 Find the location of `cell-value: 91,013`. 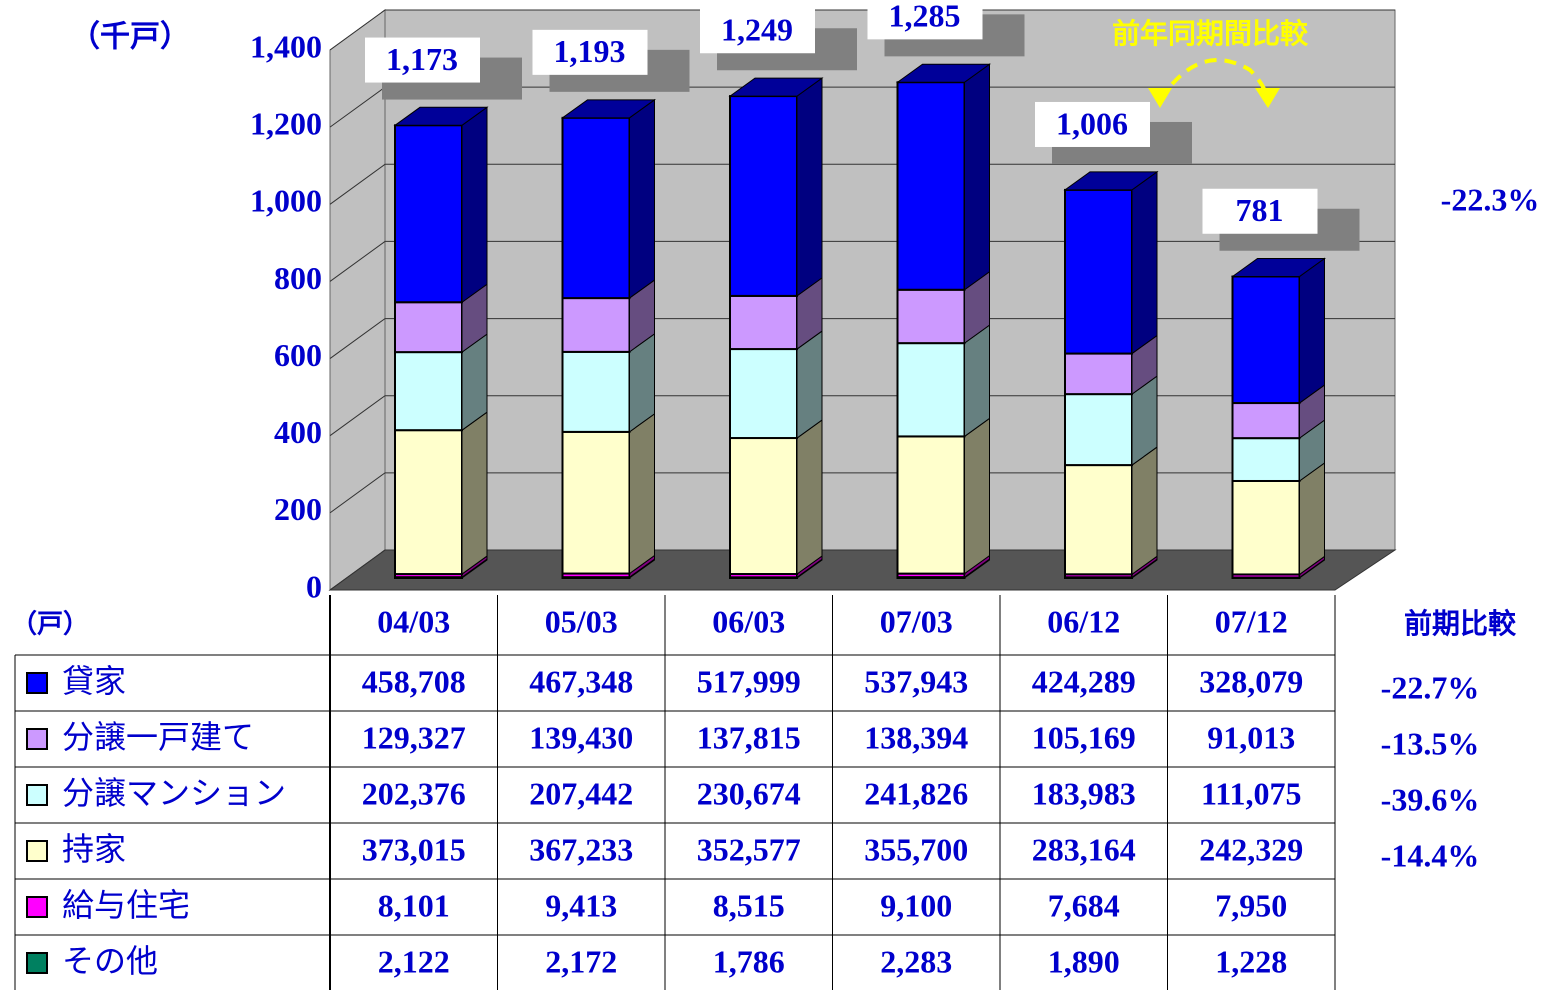

cell-value: 91,013 is located at coordinates (1251, 737).